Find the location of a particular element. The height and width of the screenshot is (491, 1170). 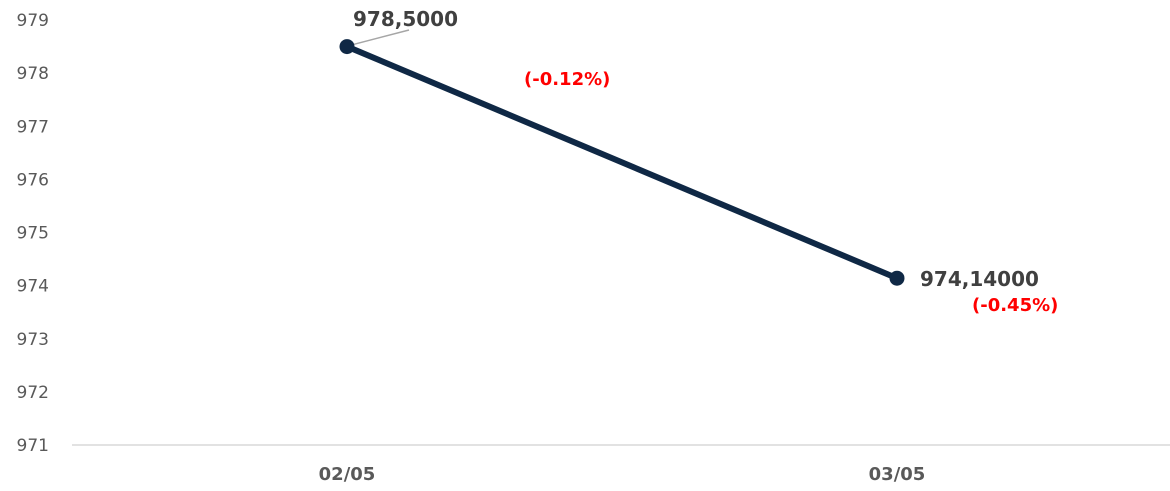

y-tick-label: 979 is located at coordinates (33, 21).